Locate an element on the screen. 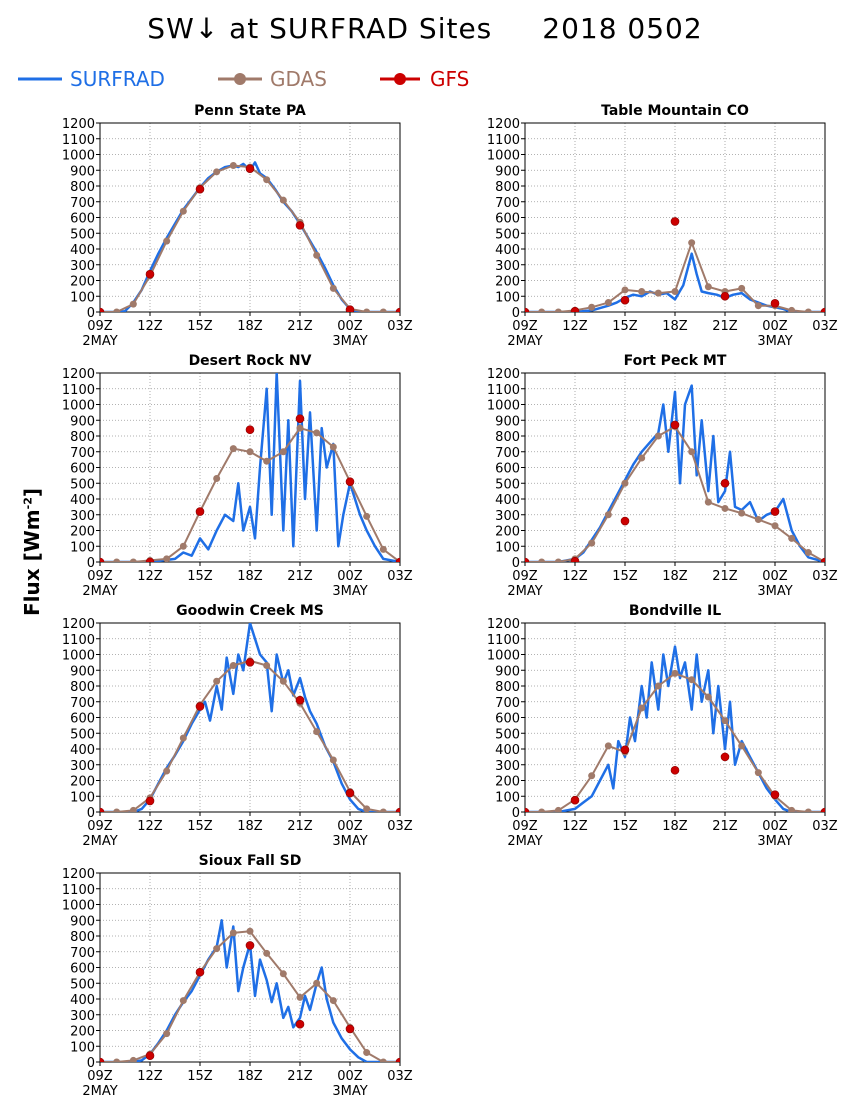 This screenshot has height=1100, width=850. panel-fort-peck-mt-ytick-label-7: 700 is located at coordinates (507, 453).